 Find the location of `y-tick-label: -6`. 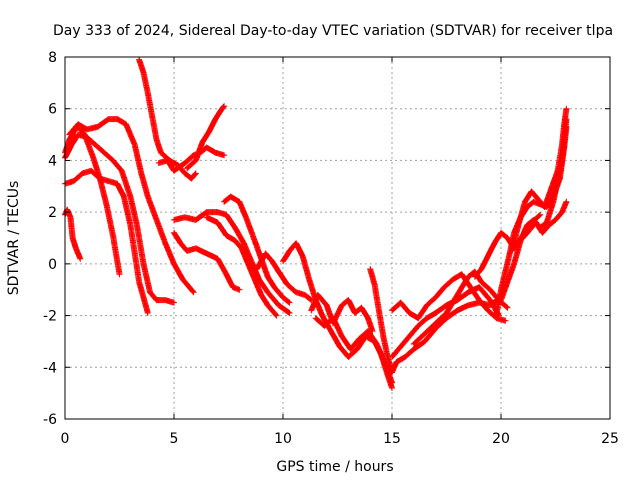

y-tick-label: -6 is located at coordinates (50, 420).